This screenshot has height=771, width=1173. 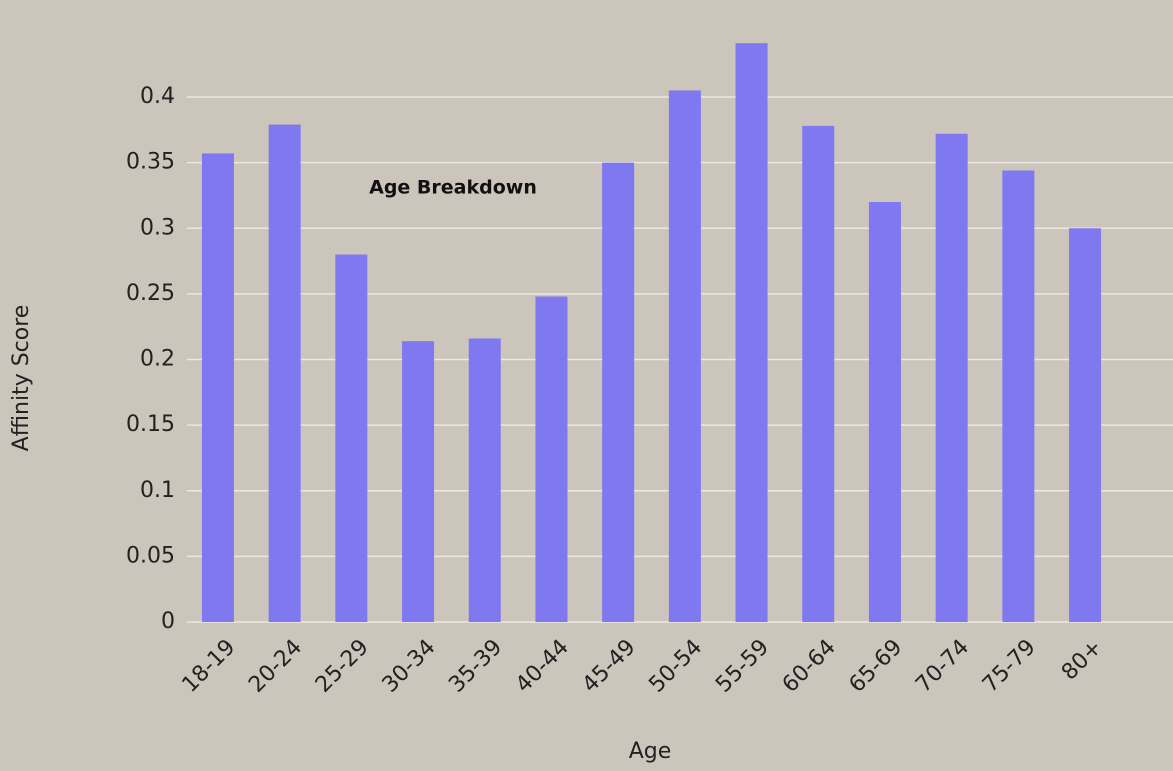 I want to click on x-tick-label: 18-19, so click(x=209, y=666).